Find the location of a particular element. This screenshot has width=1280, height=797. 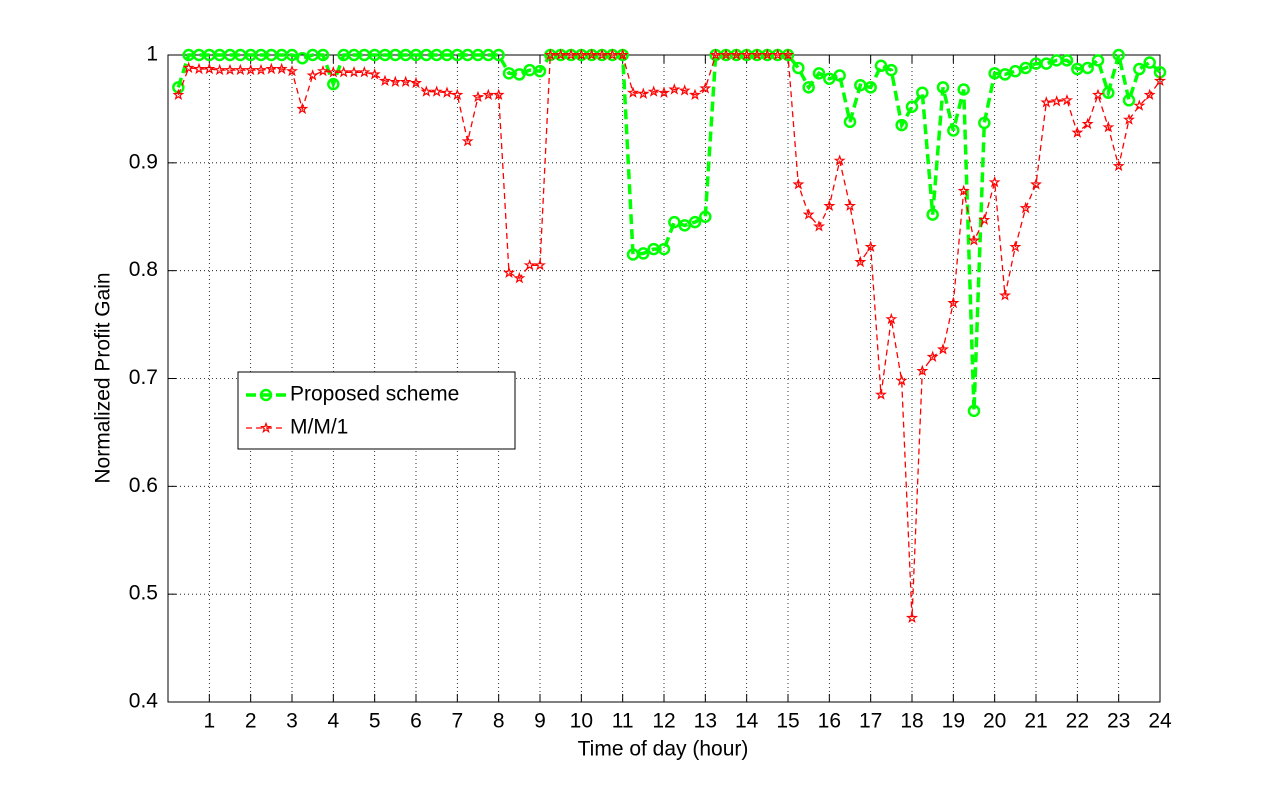

legend-label: Proposed scheme is located at coordinates (374, 394).